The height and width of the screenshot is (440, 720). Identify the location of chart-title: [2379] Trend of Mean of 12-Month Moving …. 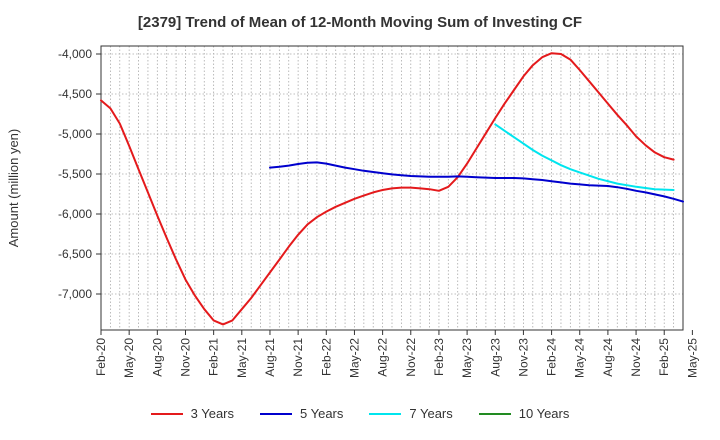
(360, 22).